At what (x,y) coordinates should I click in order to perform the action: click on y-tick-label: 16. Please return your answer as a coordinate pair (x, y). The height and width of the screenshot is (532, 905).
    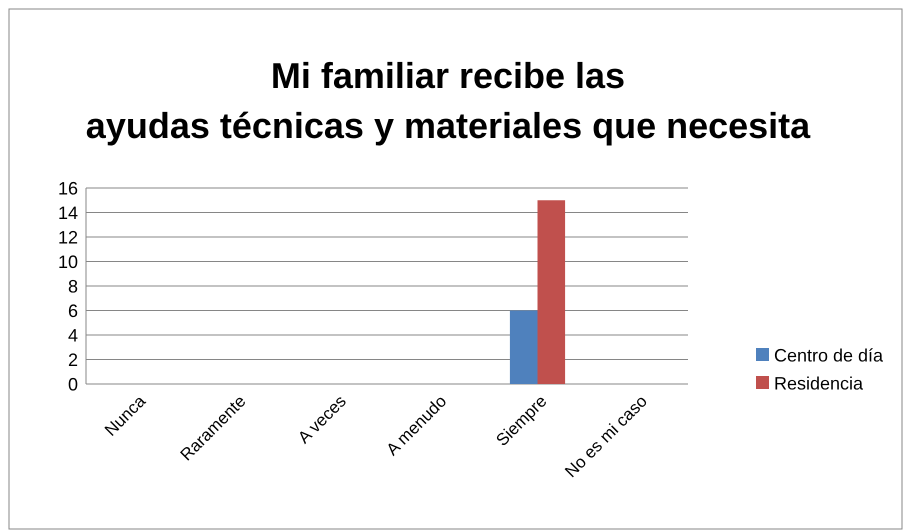
    Looking at the image, I should click on (68, 188).